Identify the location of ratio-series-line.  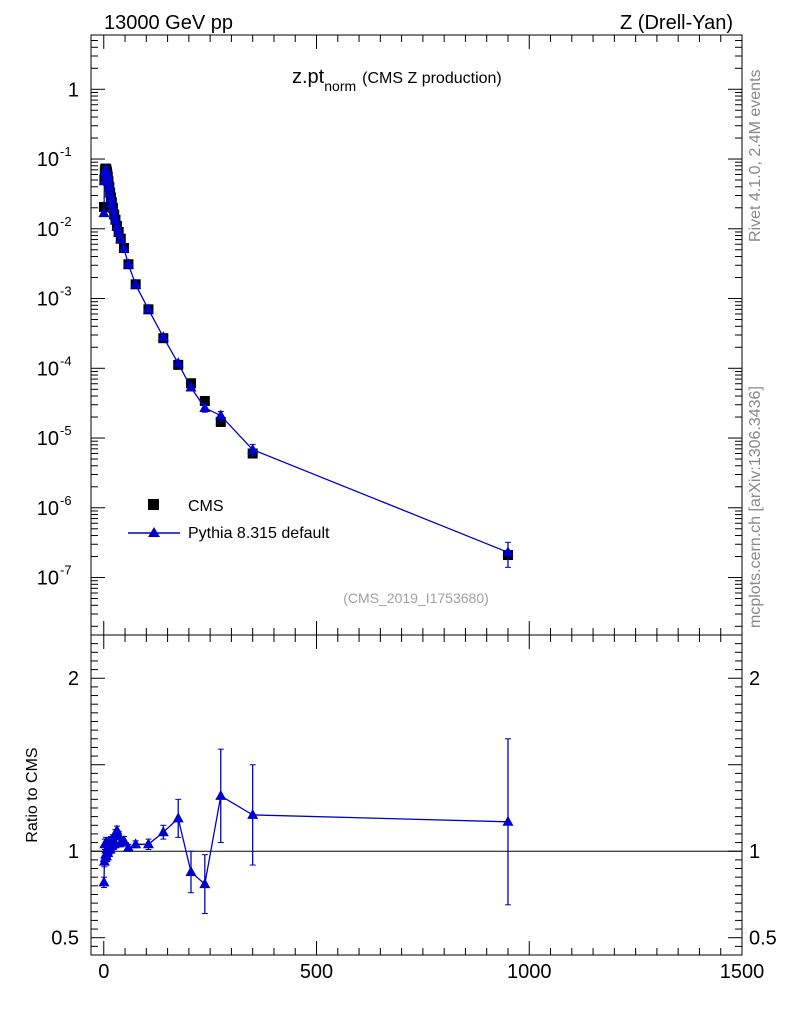
(306, 840).